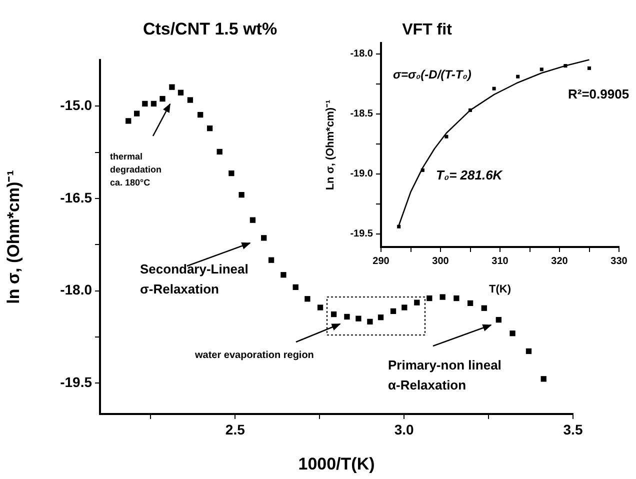 Image resolution: width=636 pixels, height=479 pixels. I want to click on x-tick-label: 330, so click(619, 261).